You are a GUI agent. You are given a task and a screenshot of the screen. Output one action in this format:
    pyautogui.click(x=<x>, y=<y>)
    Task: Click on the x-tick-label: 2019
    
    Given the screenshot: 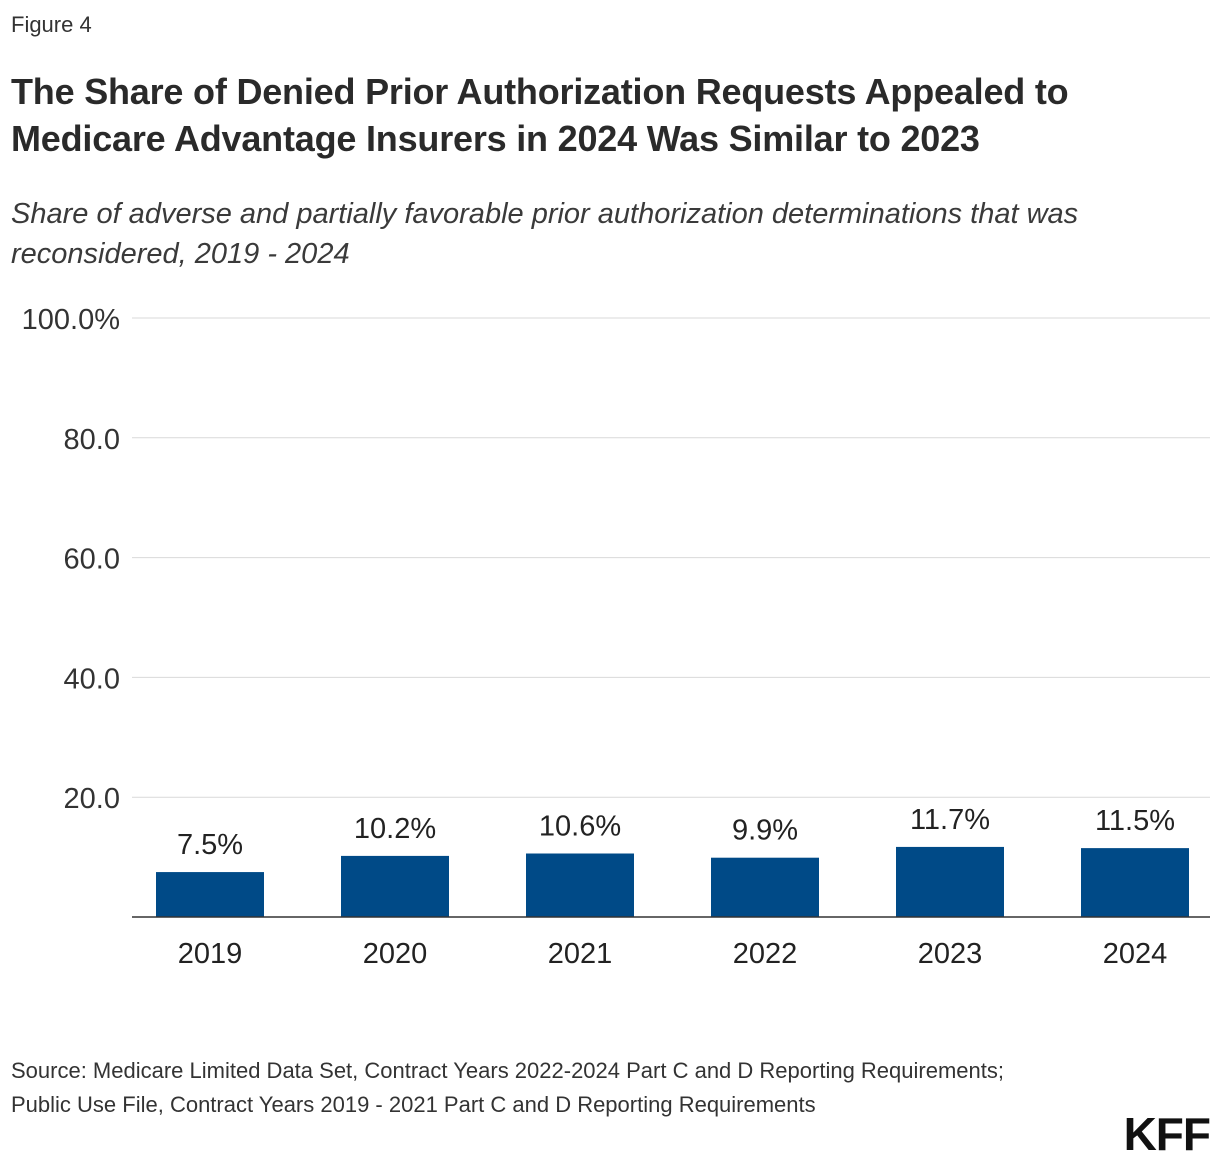 What is the action you would take?
    pyautogui.click(x=210, y=954)
    